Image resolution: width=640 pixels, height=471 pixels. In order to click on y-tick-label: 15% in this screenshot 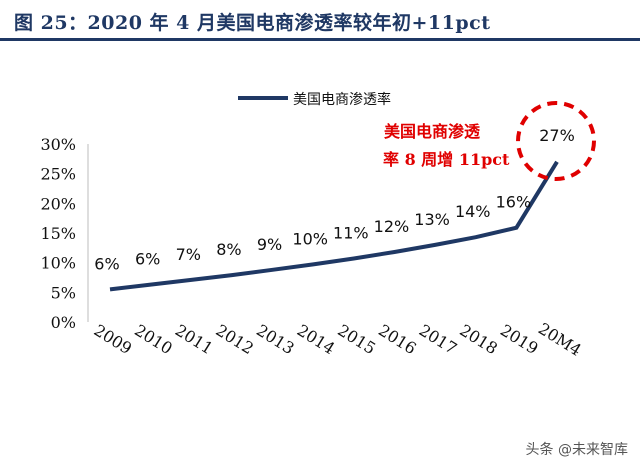, I will do `click(58, 233)`.